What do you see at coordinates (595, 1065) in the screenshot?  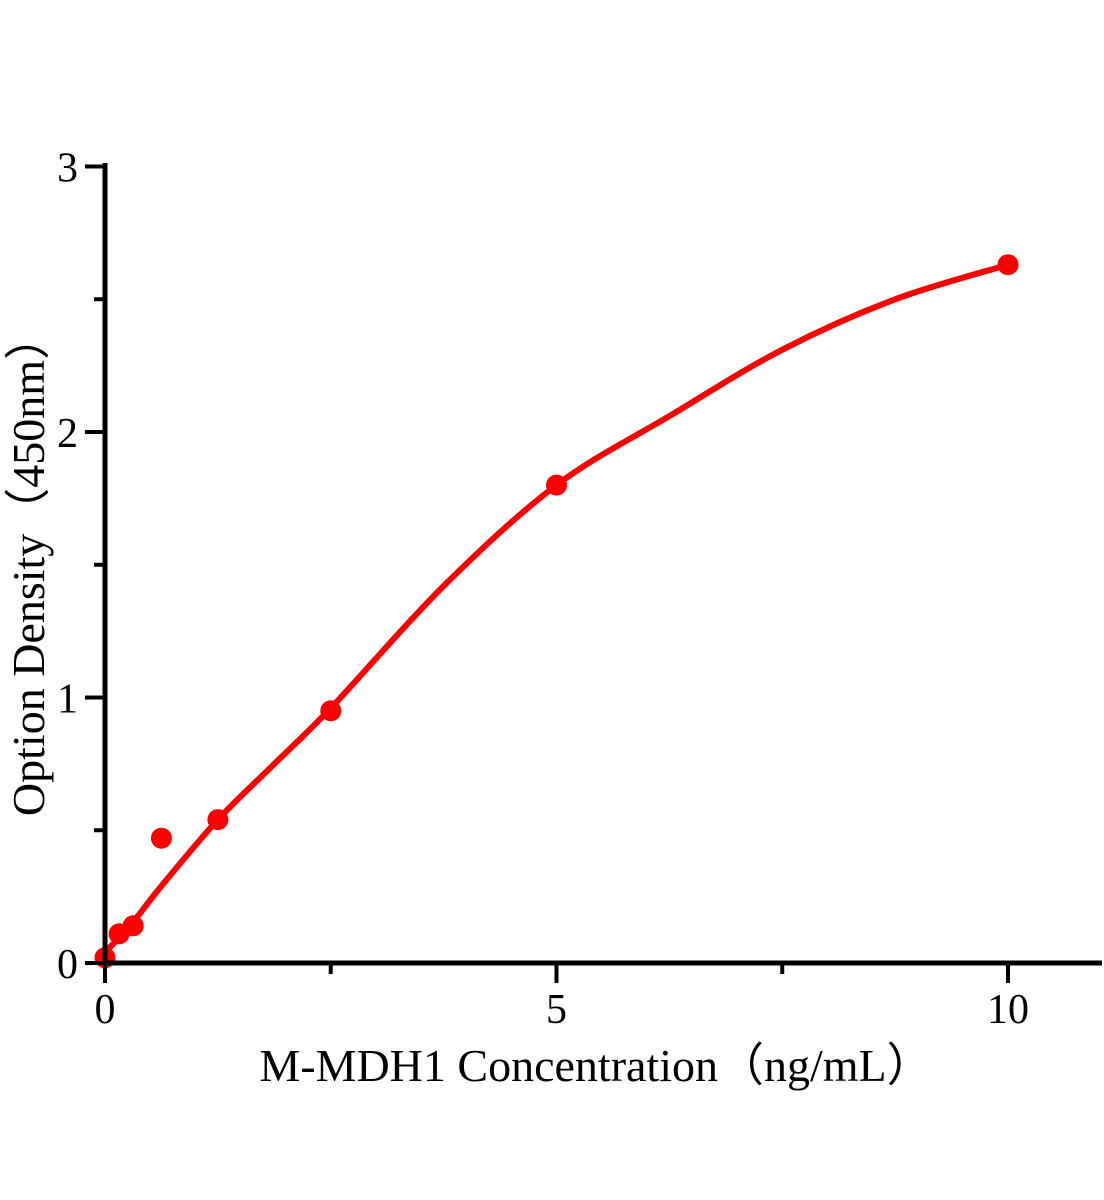 I see `x-axis-title: M-MDH1 Concentration（ng/mL）` at bounding box center [595, 1065].